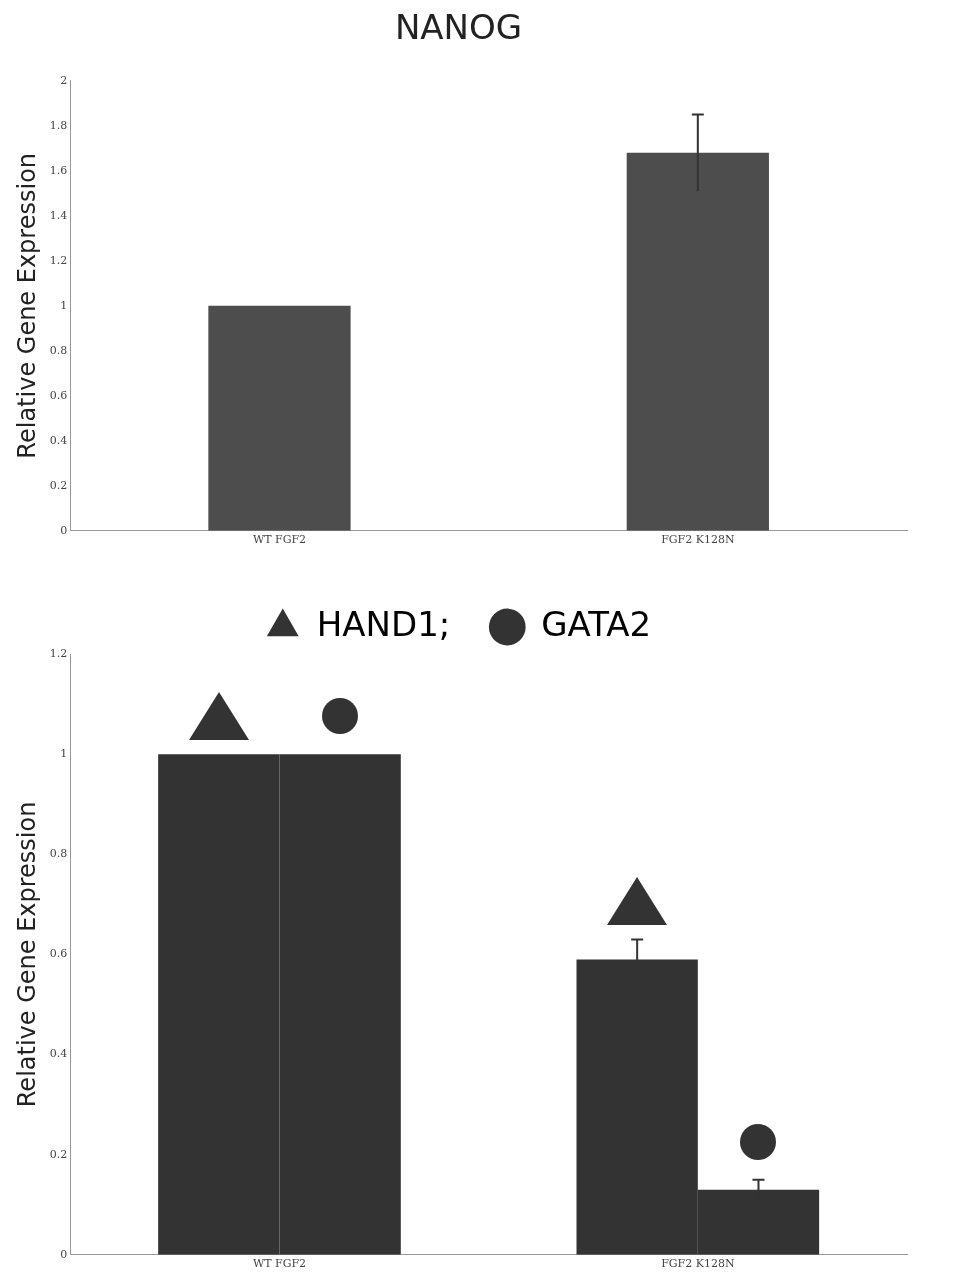  Describe the element at coordinates (596, 623) in the screenshot. I see `legend-label: GATA2` at that location.